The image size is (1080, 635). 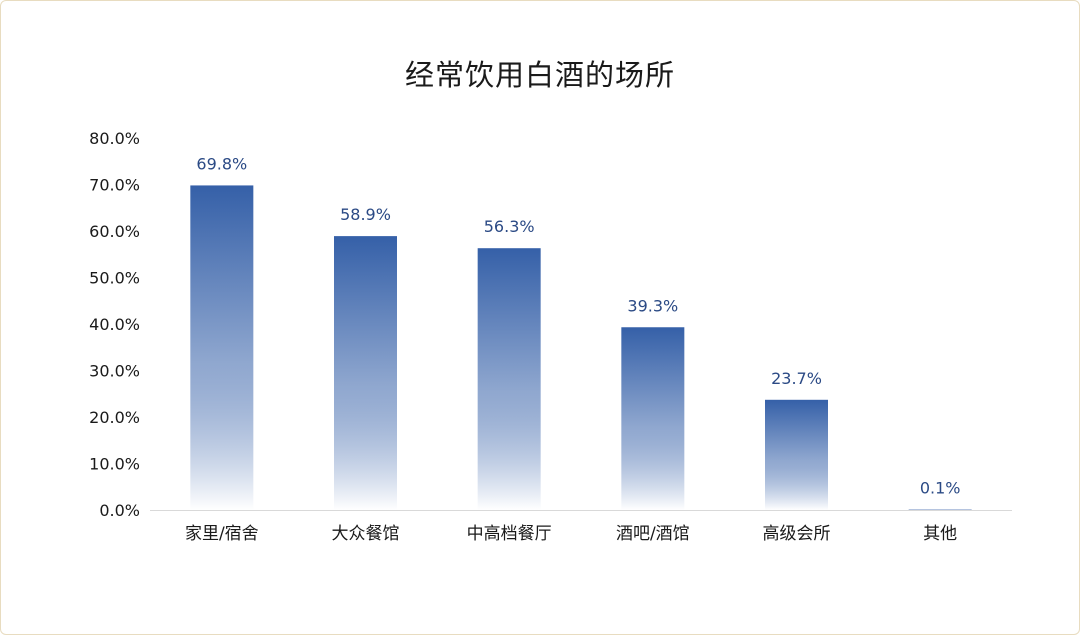 What do you see at coordinates (222, 534) in the screenshot?
I see `category-label: 家里/宿舍` at bounding box center [222, 534].